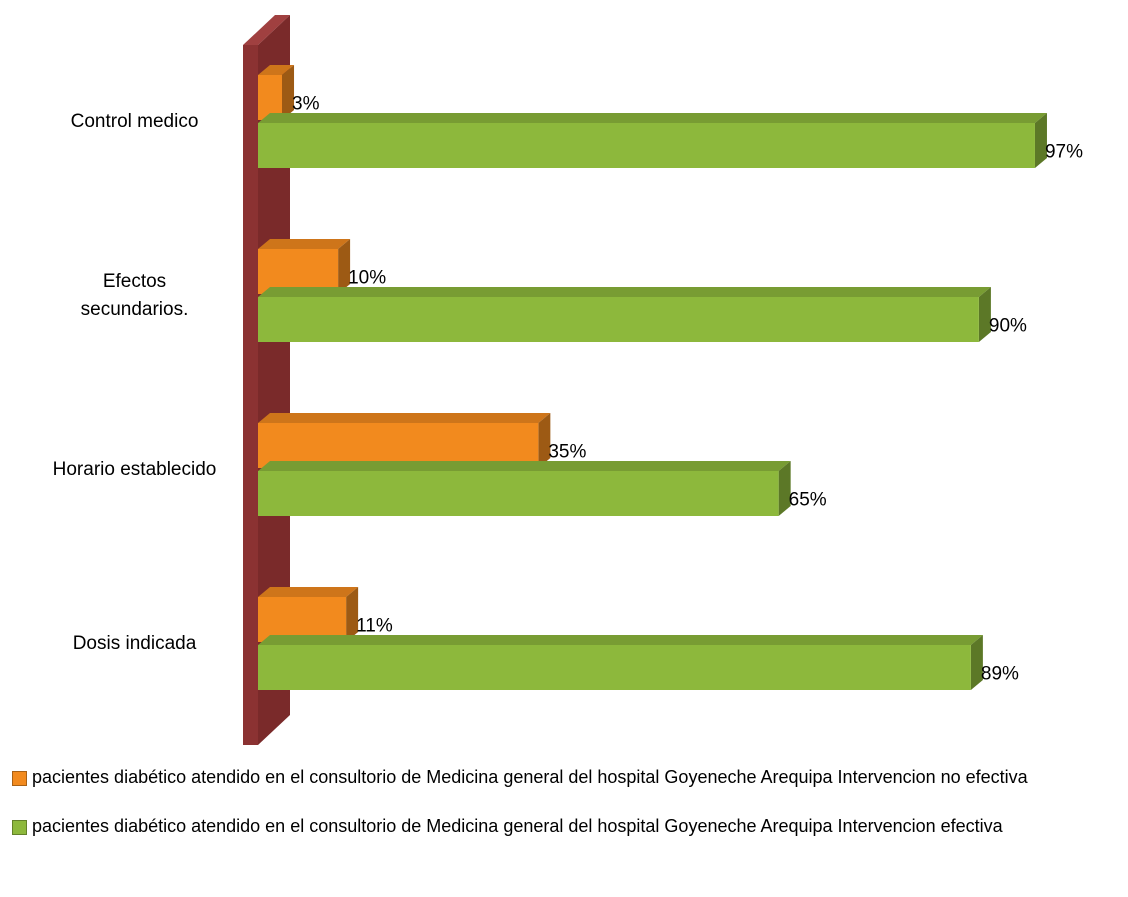 Image resolution: width=1128 pixels, height=897 pixels. I want to click on value-label: 65%, so click(808, 500).